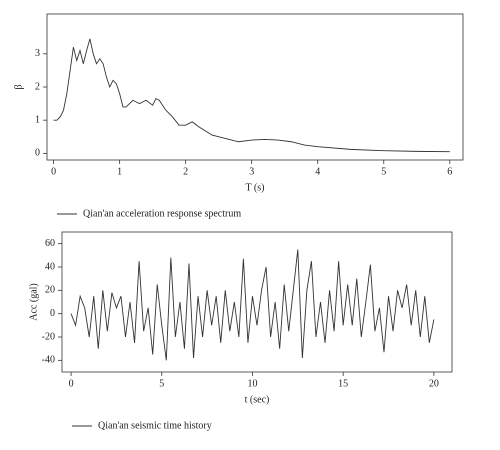  Describe the element at coordinates (33, 301) in the screenshot. I see `y-axis-label: Acc (gal)` at that location.